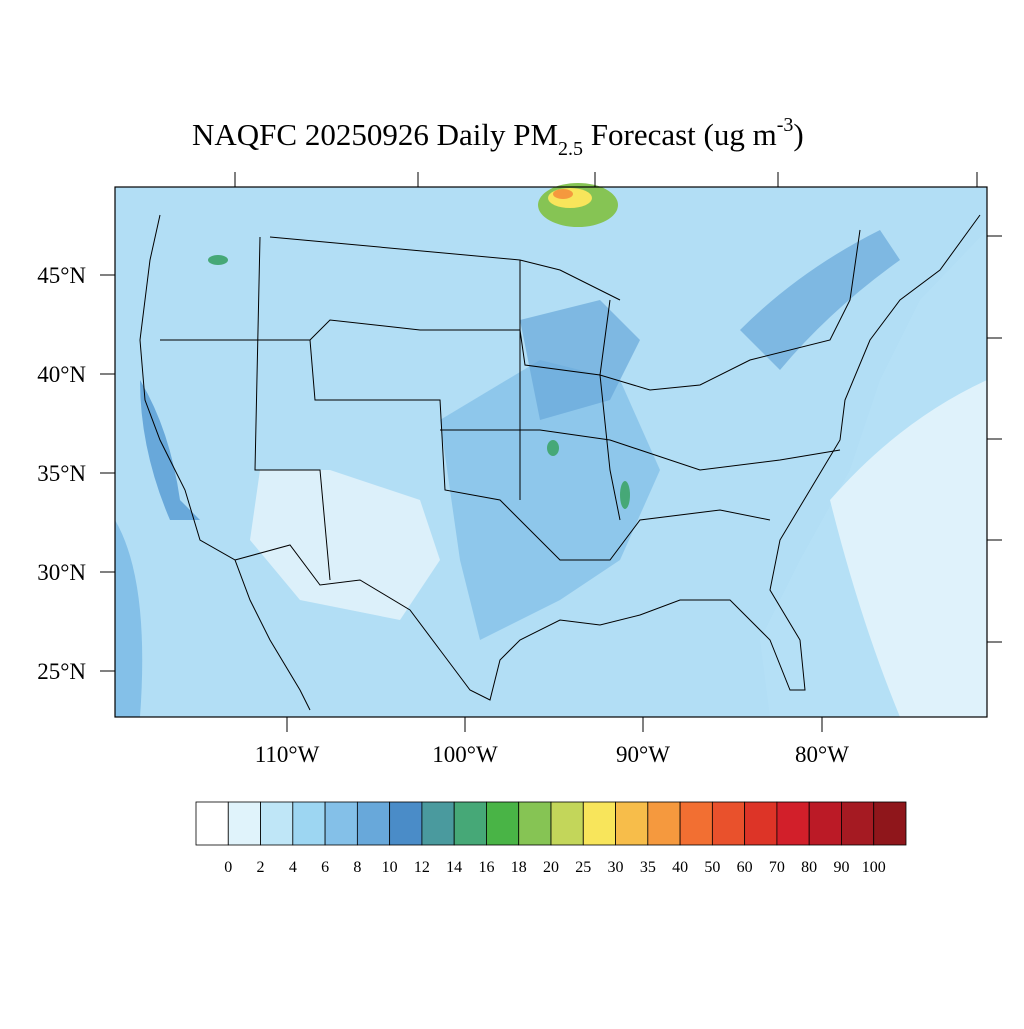  Describe the element at coordinates (357, 867) in the screenshot. I see `colorbar-label: 8` at that location.